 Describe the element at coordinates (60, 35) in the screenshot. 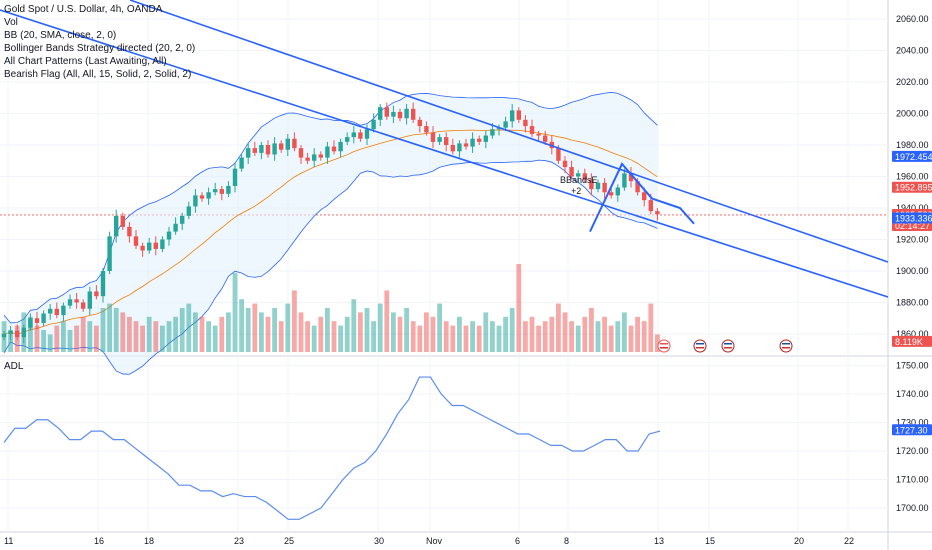

I see `legend-bb: BB (20, SMA, close, 2, 0)` at that location.